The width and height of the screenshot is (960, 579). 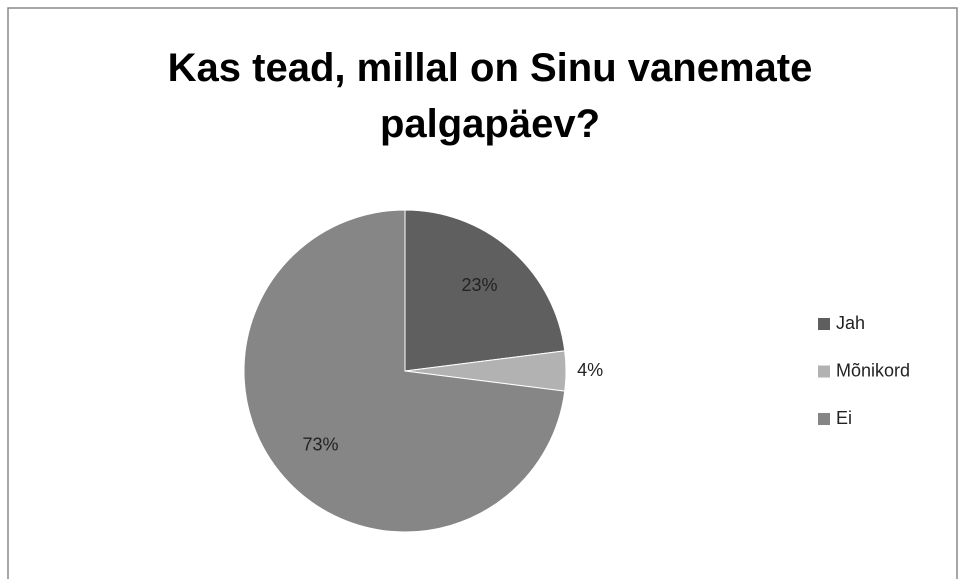 I want to click on legend-label: Ei, so click(x=844, y=418).